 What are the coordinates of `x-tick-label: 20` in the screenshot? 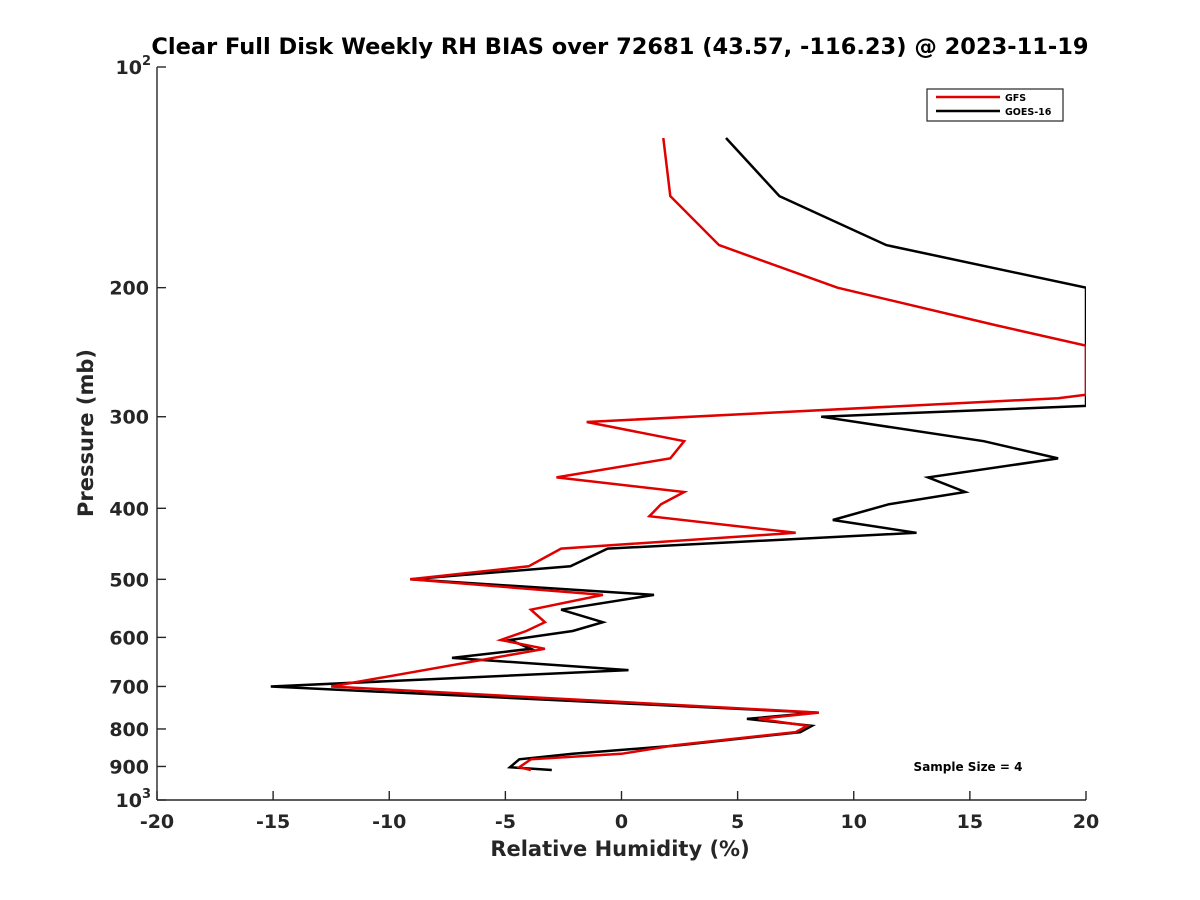 It's located at (1086, 822).